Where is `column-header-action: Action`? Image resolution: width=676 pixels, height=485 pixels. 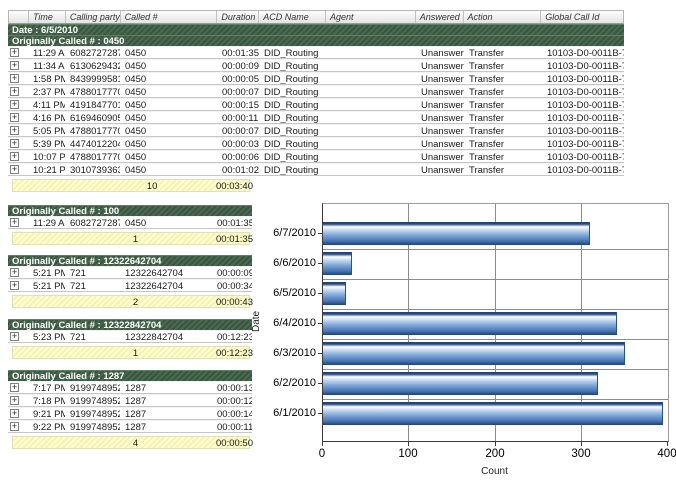 column-header-action: Action is located at coordinates (503, 17).